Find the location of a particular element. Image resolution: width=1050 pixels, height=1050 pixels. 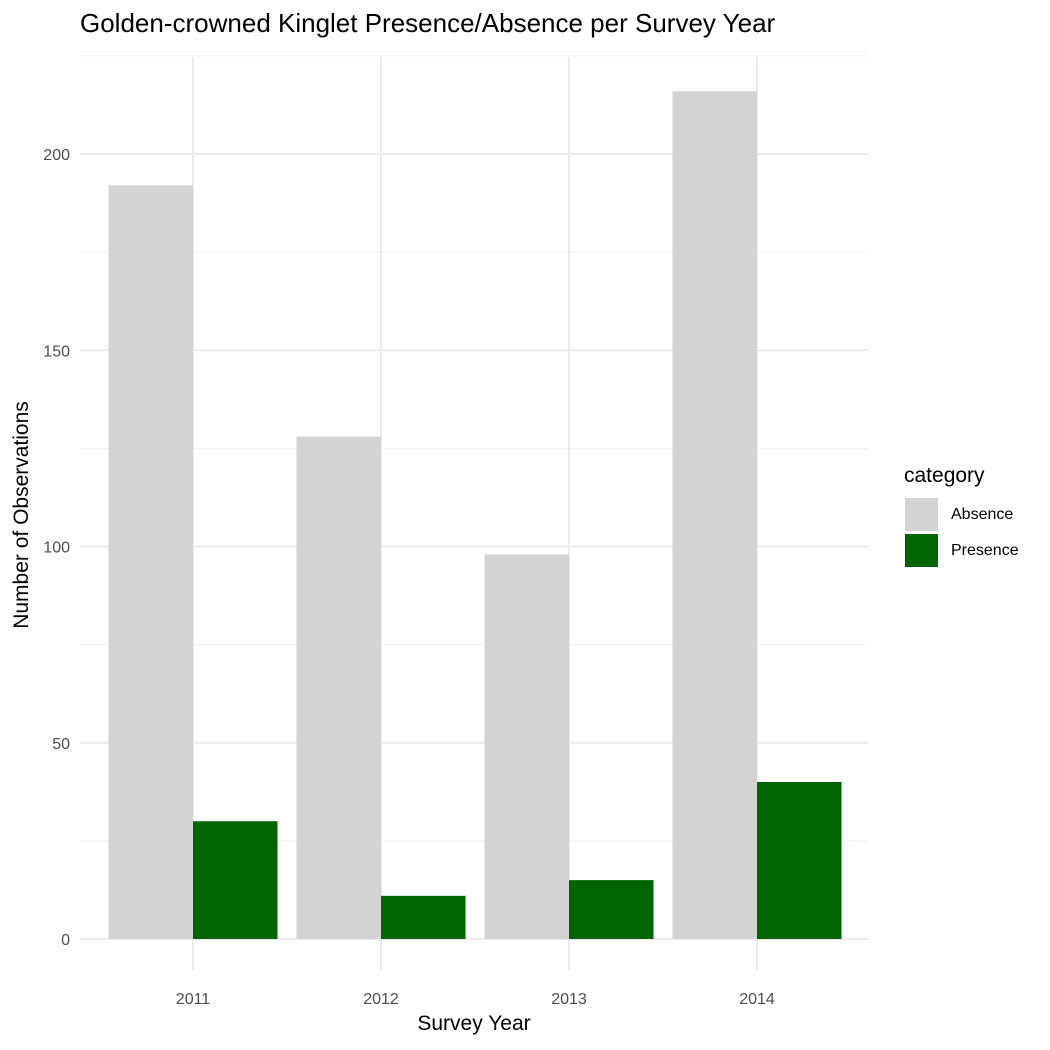

x-tick-label: 2013 is located at coordinates (569, 999).